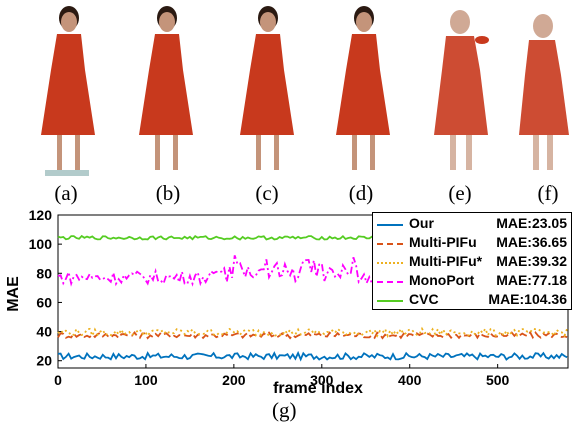 The height and width of the screenshot is (423, 573). What do you see at coordinates (44, 273) in the screenshot?
I see `y-tick-label: 80` at bounding box center [44, 273].